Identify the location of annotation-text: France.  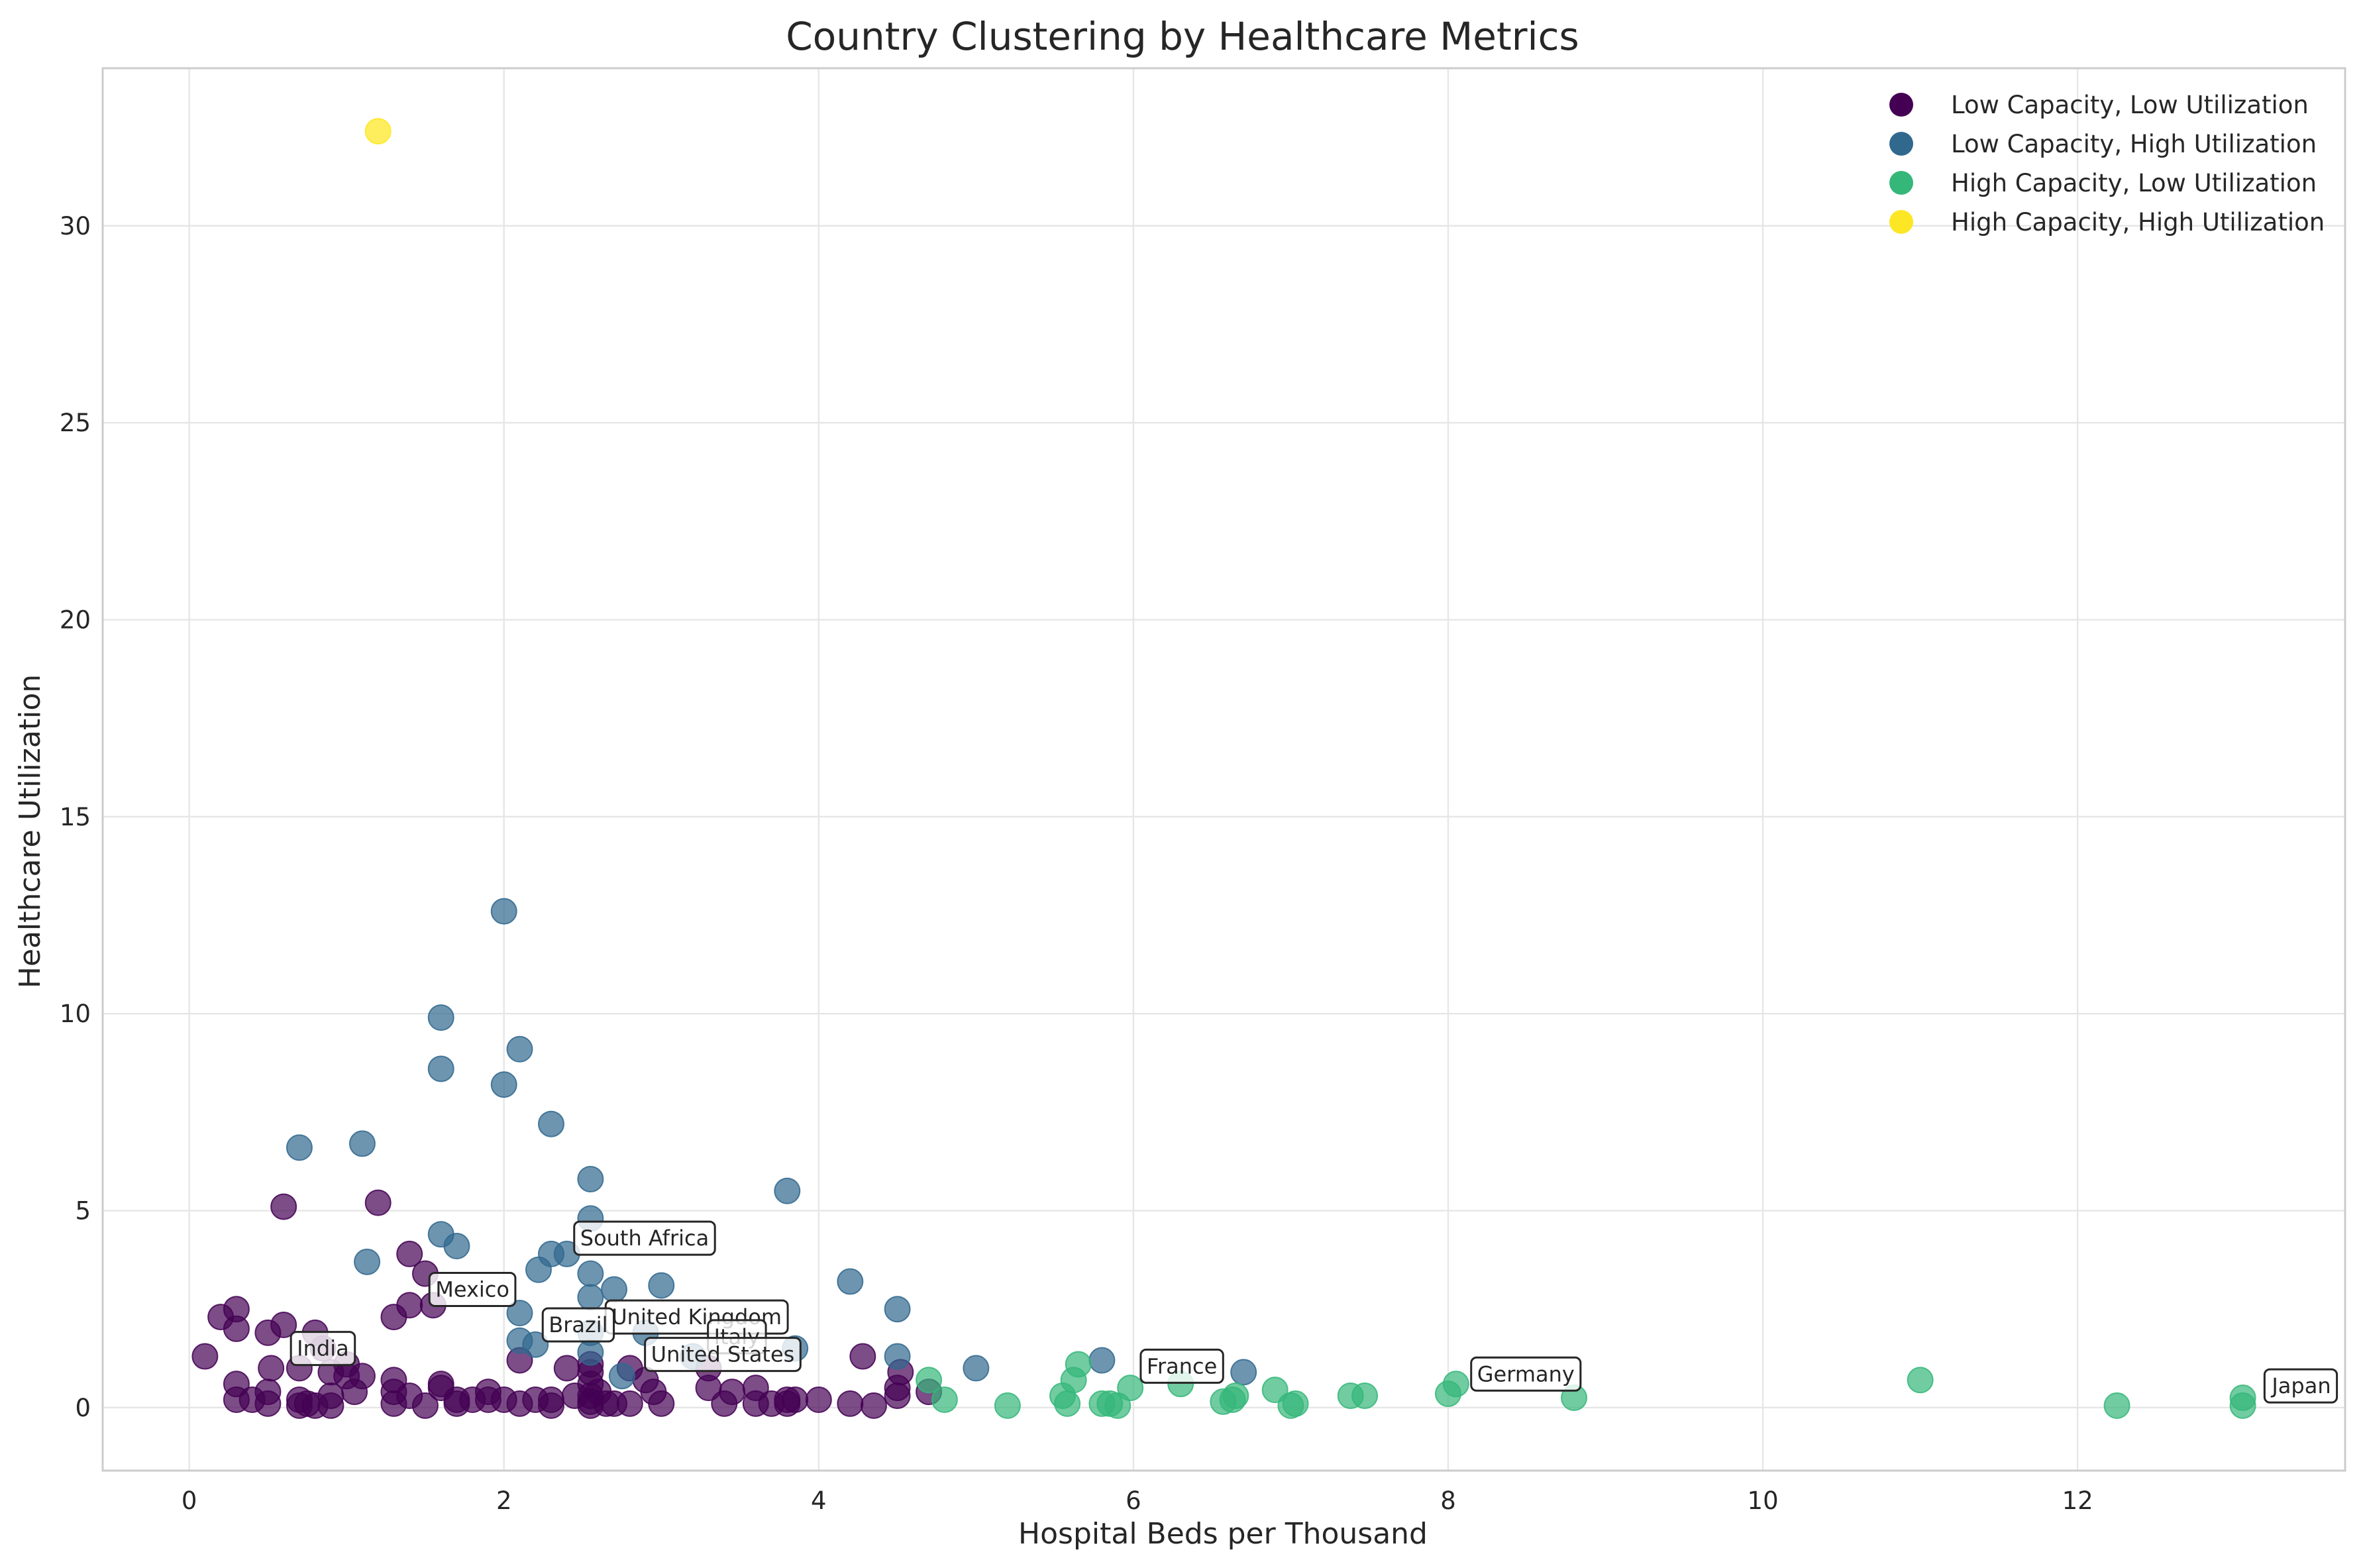
(1182, 1366).